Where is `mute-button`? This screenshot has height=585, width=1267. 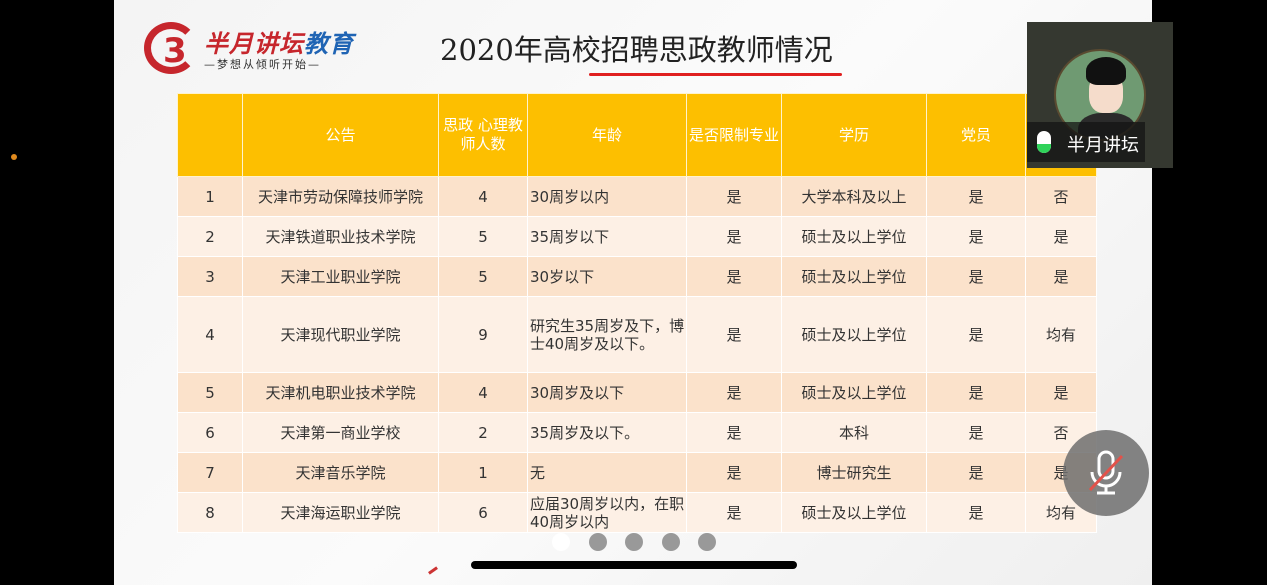 mute-button is located at coordinates (1106, 473).